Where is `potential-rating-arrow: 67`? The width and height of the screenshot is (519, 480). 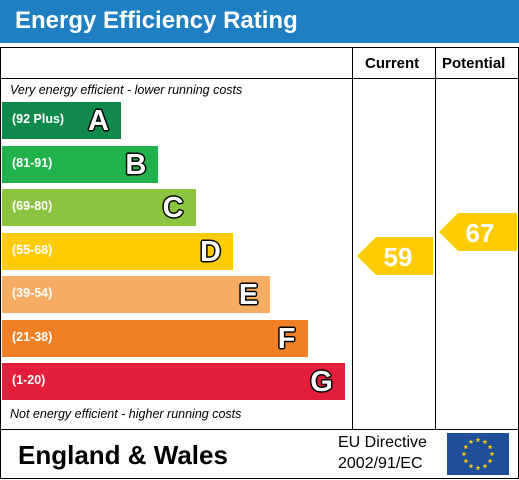
potential-rating-arrow: 67 is located at coordinates (478, 232).